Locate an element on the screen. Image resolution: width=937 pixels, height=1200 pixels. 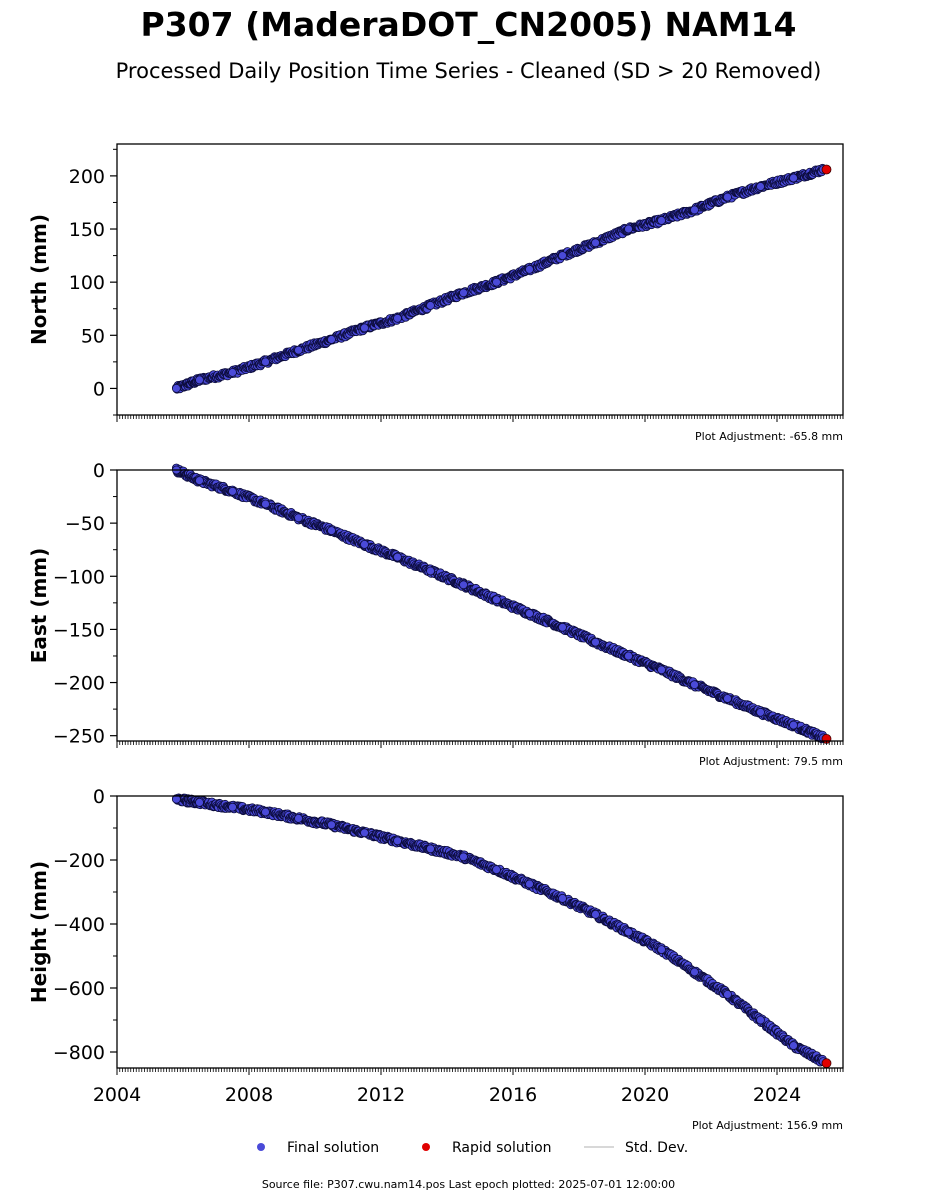
y-axis-label: East (mm) is located at coordinates (39, 606).